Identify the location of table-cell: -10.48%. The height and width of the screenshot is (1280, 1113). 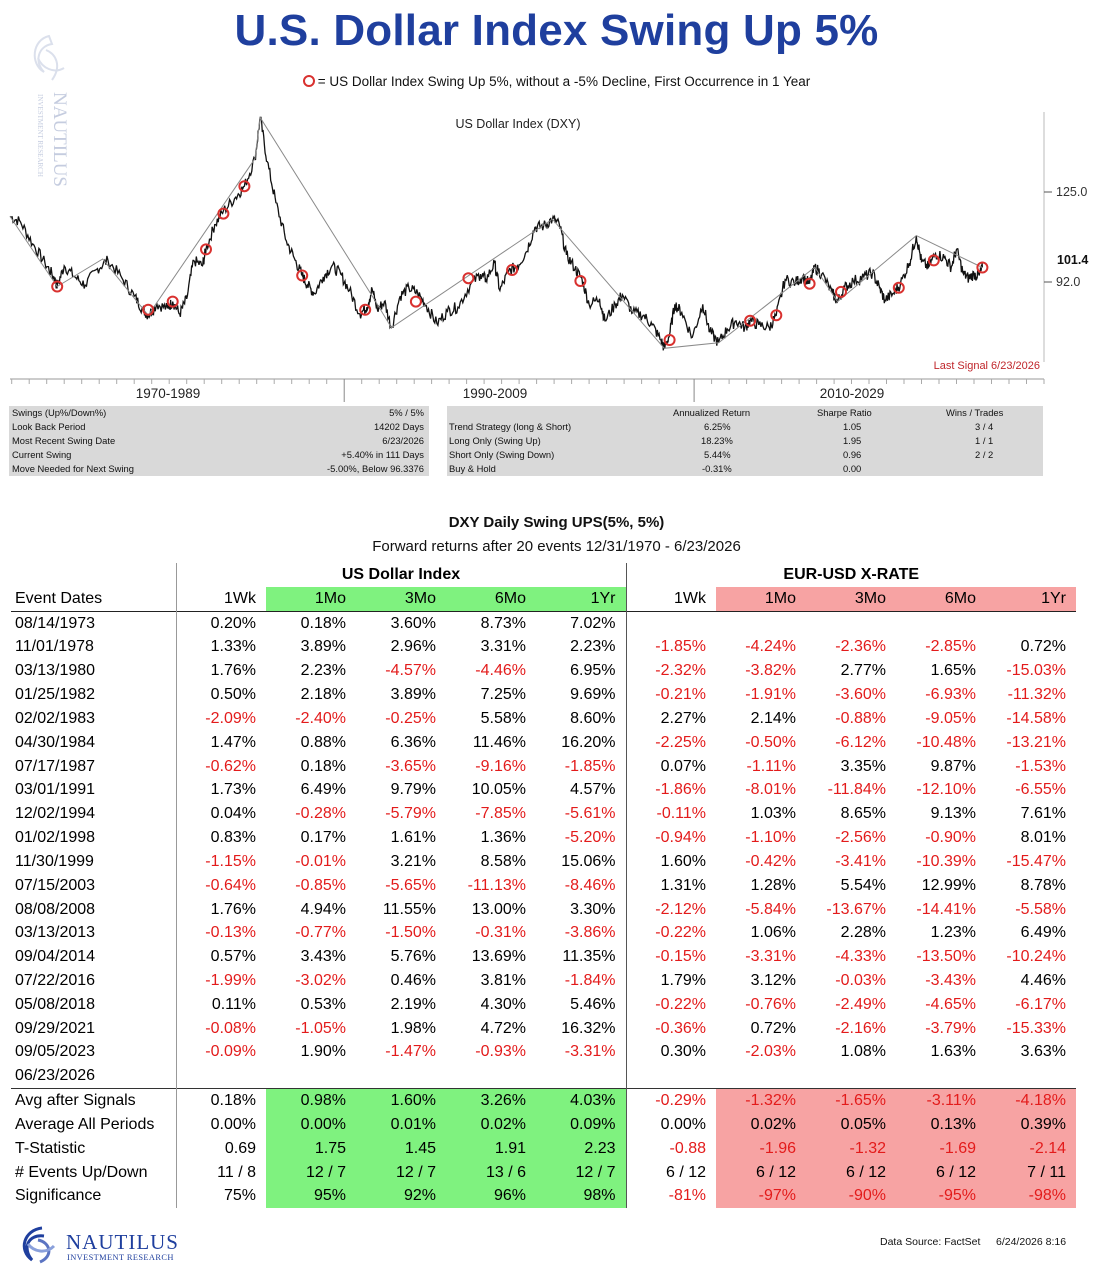
(946, 742).